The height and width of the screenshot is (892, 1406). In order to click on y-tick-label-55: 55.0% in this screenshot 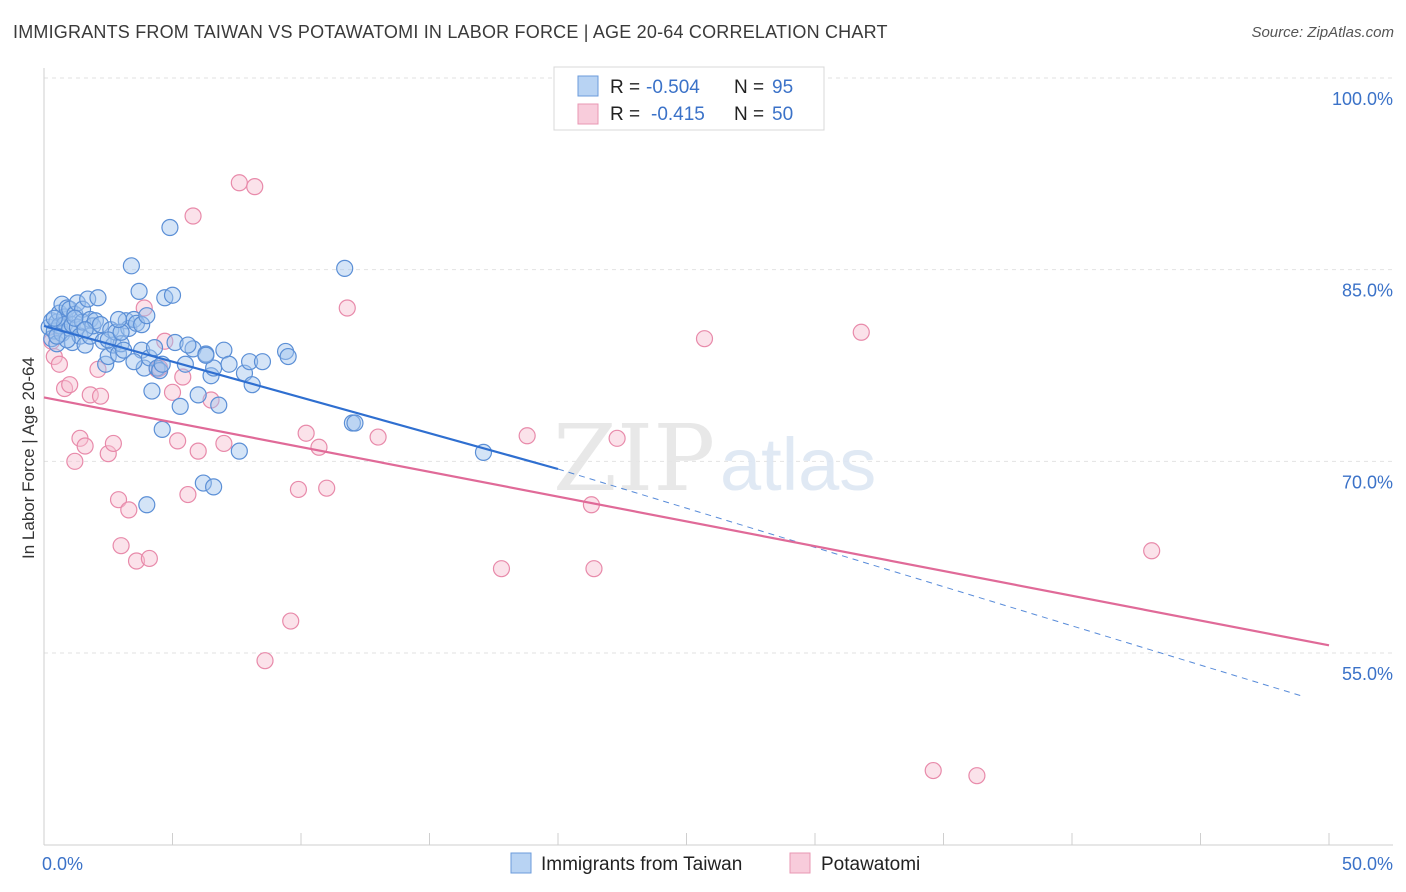, I will do `click(1367, 674)`.